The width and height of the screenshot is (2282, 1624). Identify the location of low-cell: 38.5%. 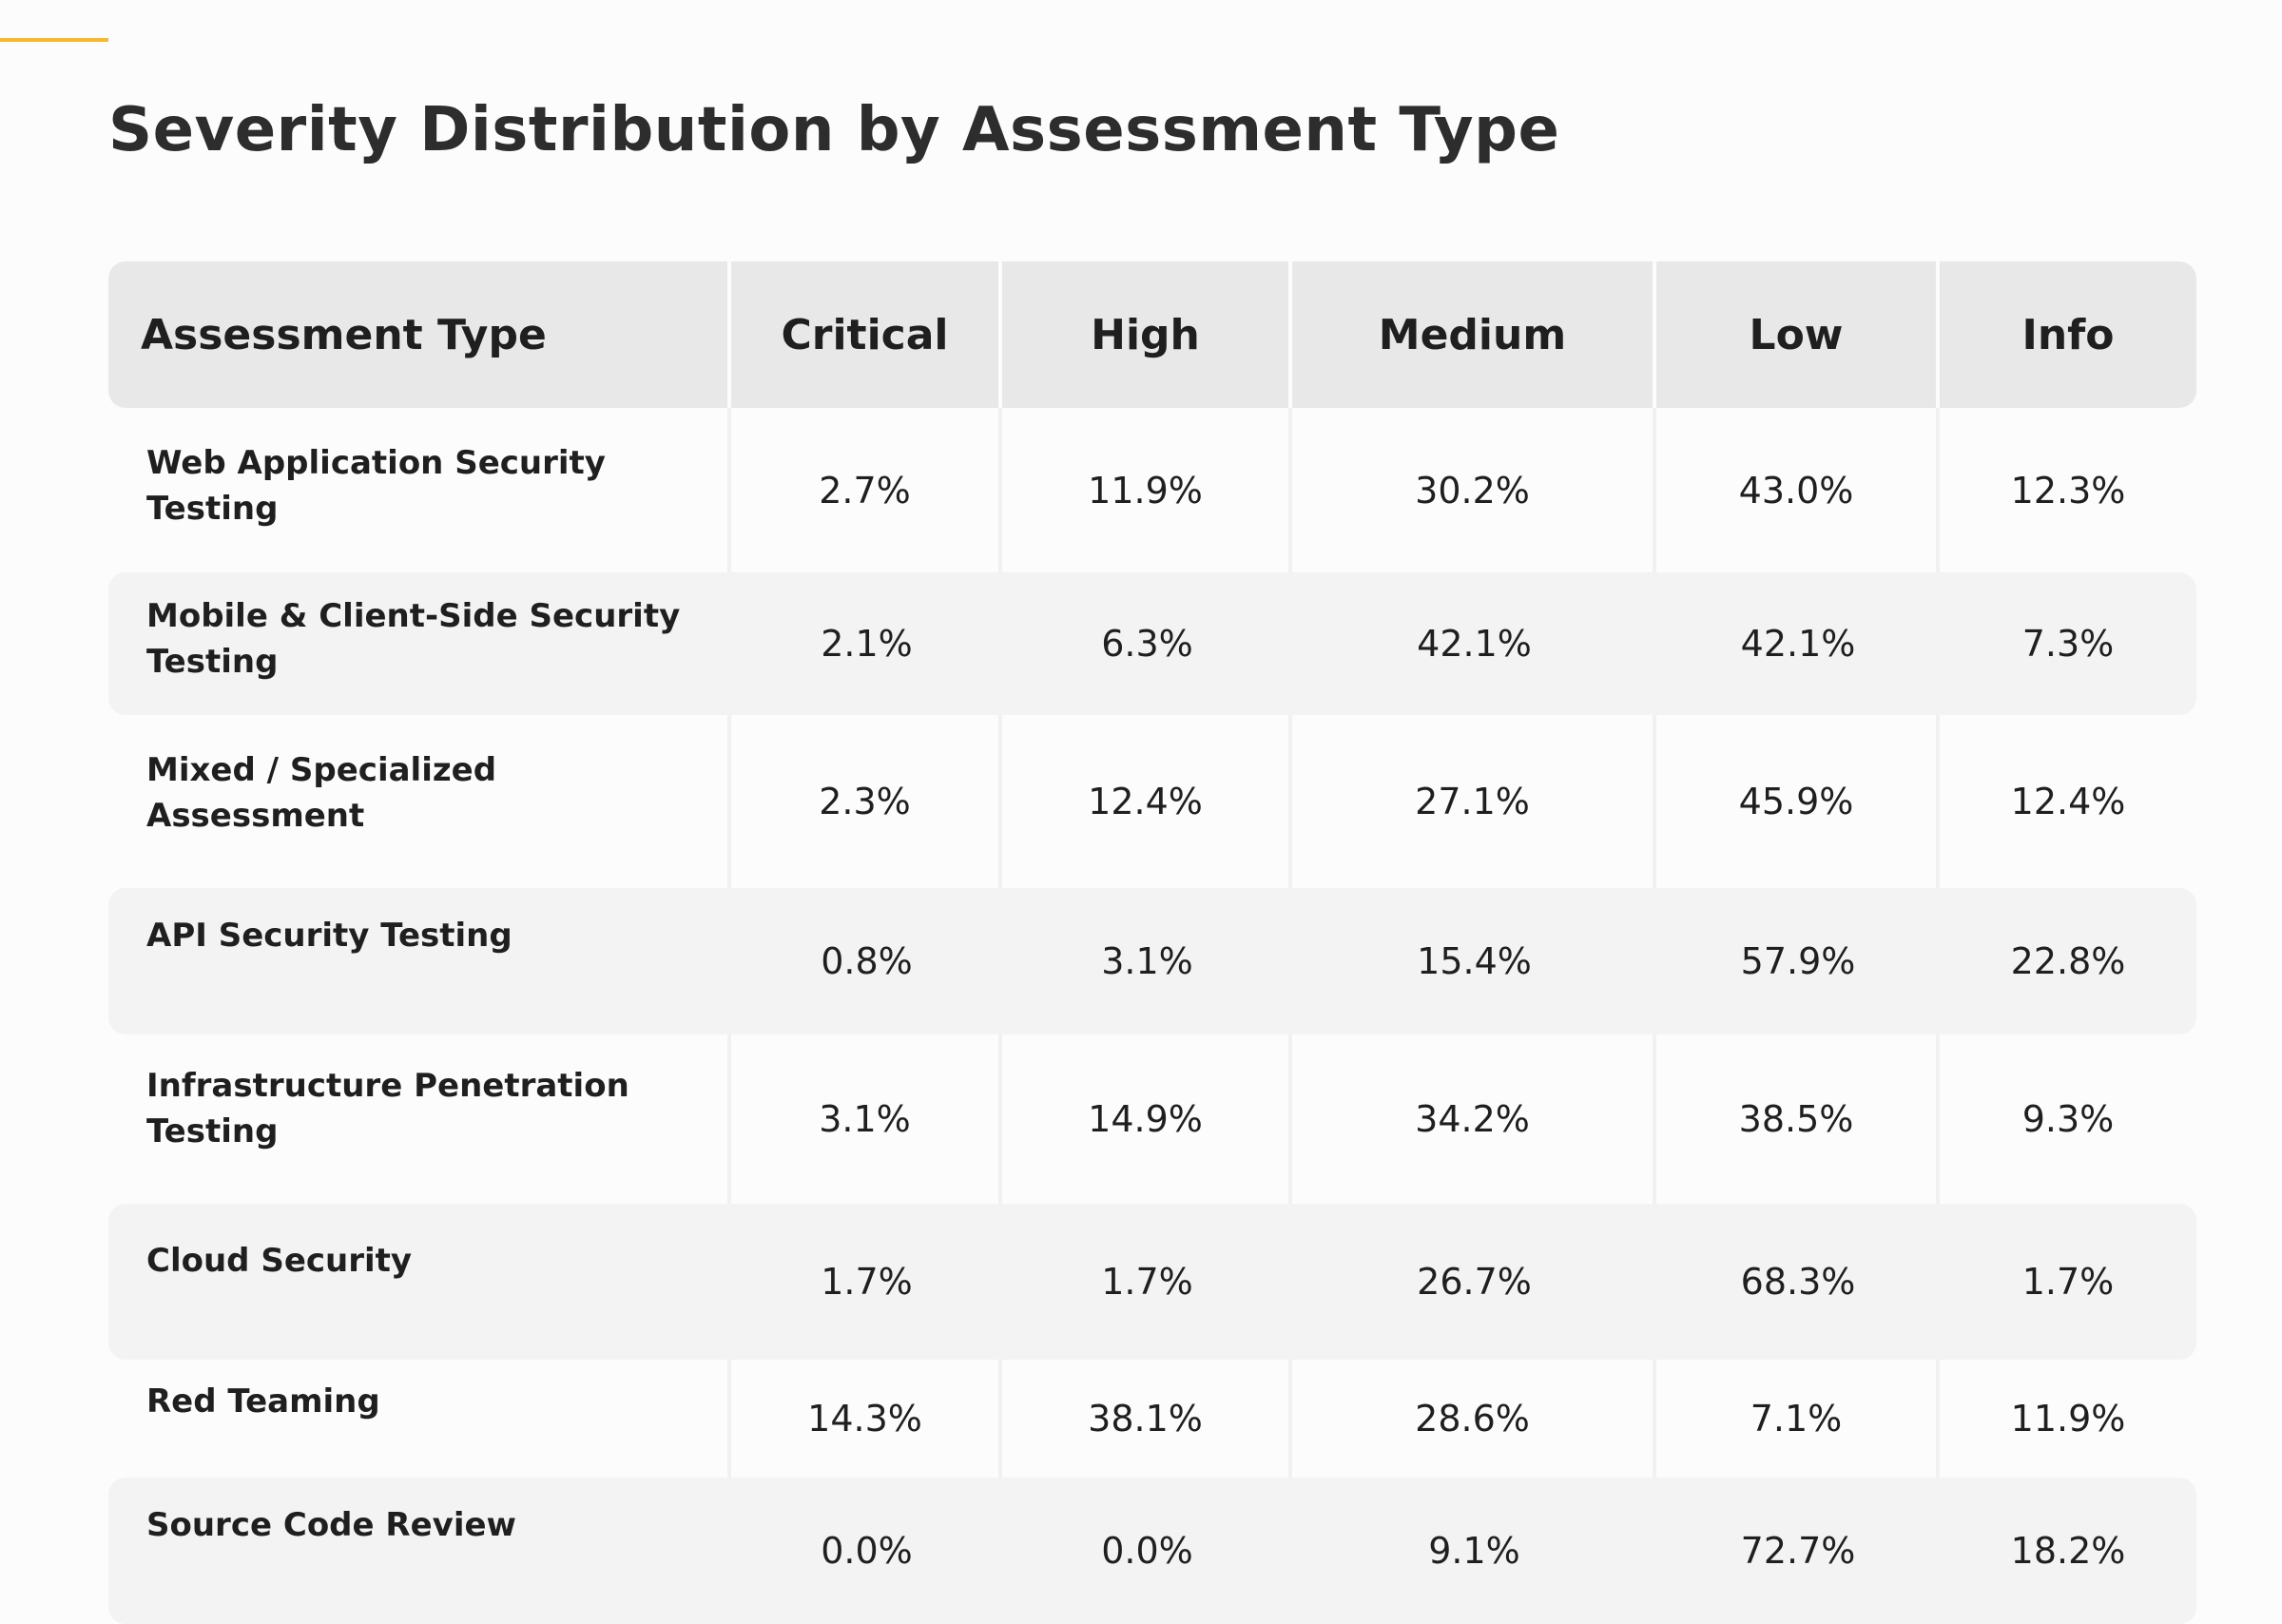
(1798, 1119).